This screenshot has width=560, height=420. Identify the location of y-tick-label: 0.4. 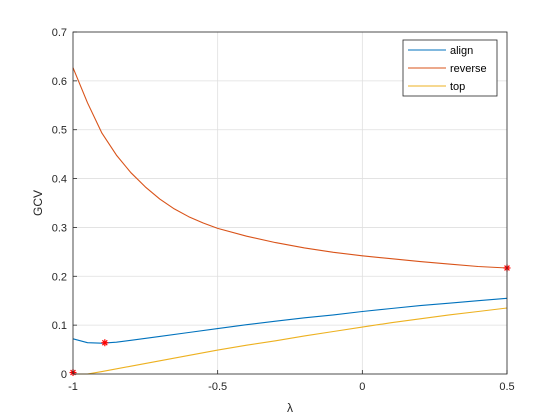
(59, 180).